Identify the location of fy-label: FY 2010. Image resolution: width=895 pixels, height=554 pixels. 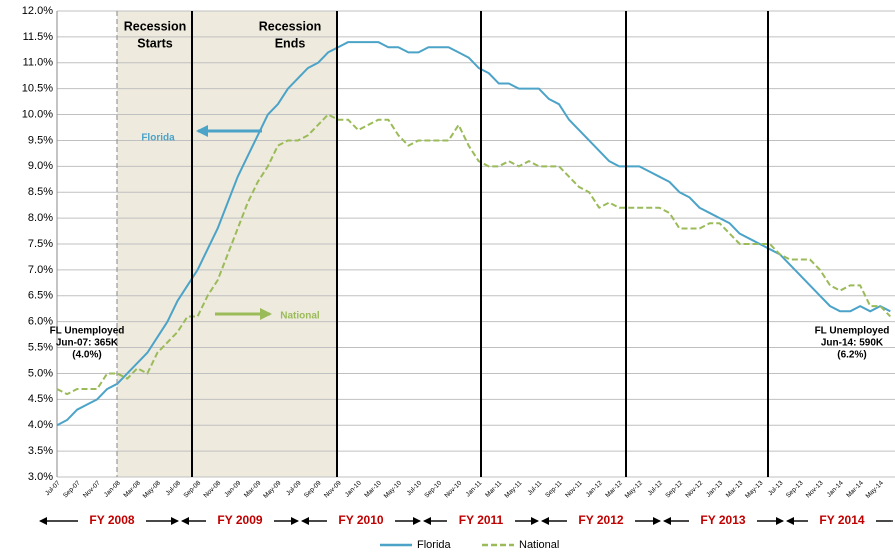
(360, 520).